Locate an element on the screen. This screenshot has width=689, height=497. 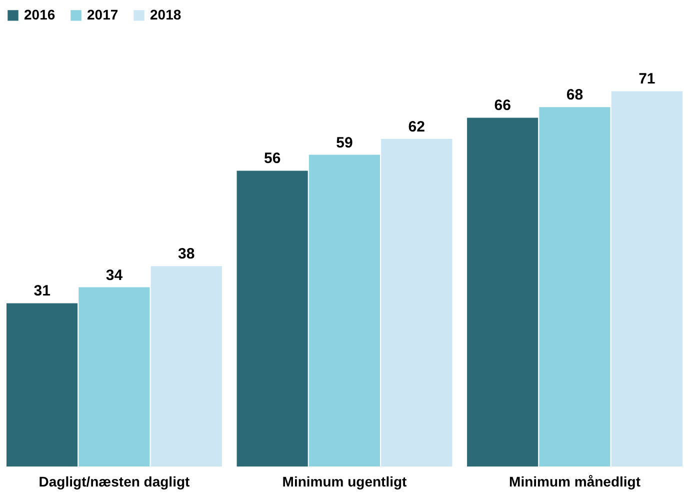
data-label: 66 is located at coordinates (502, 105).